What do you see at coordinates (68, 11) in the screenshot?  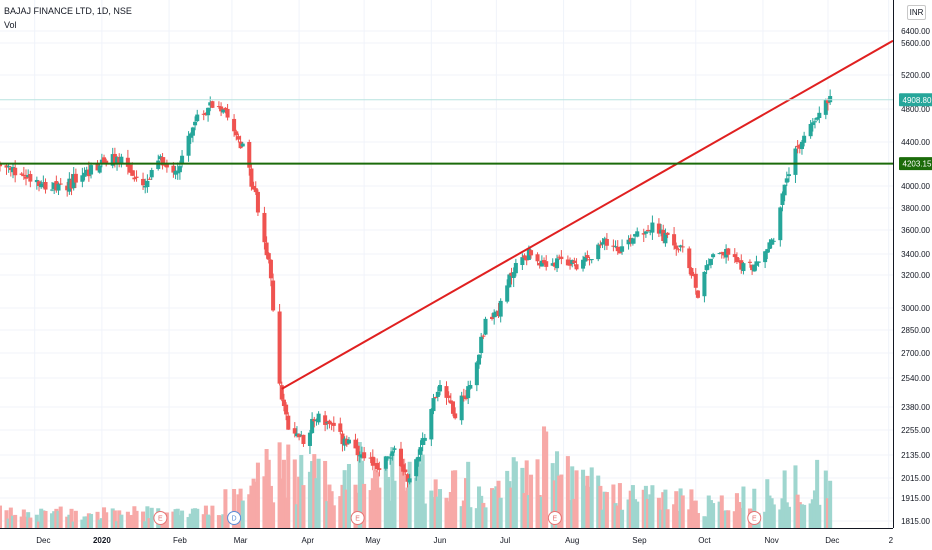 I see `symbol-title: BAJAJ FINANCE LTD, 1D, NSE` at bounding box center [68, 11].